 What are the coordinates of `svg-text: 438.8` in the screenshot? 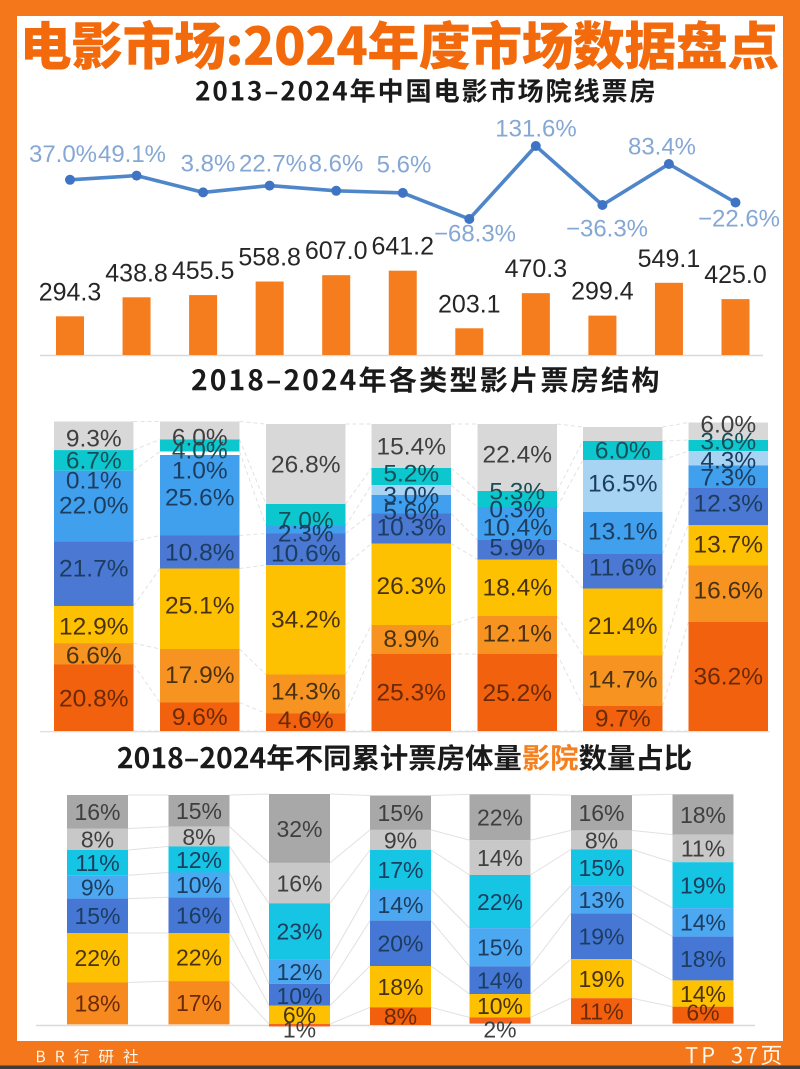 It's located at (136, 273).